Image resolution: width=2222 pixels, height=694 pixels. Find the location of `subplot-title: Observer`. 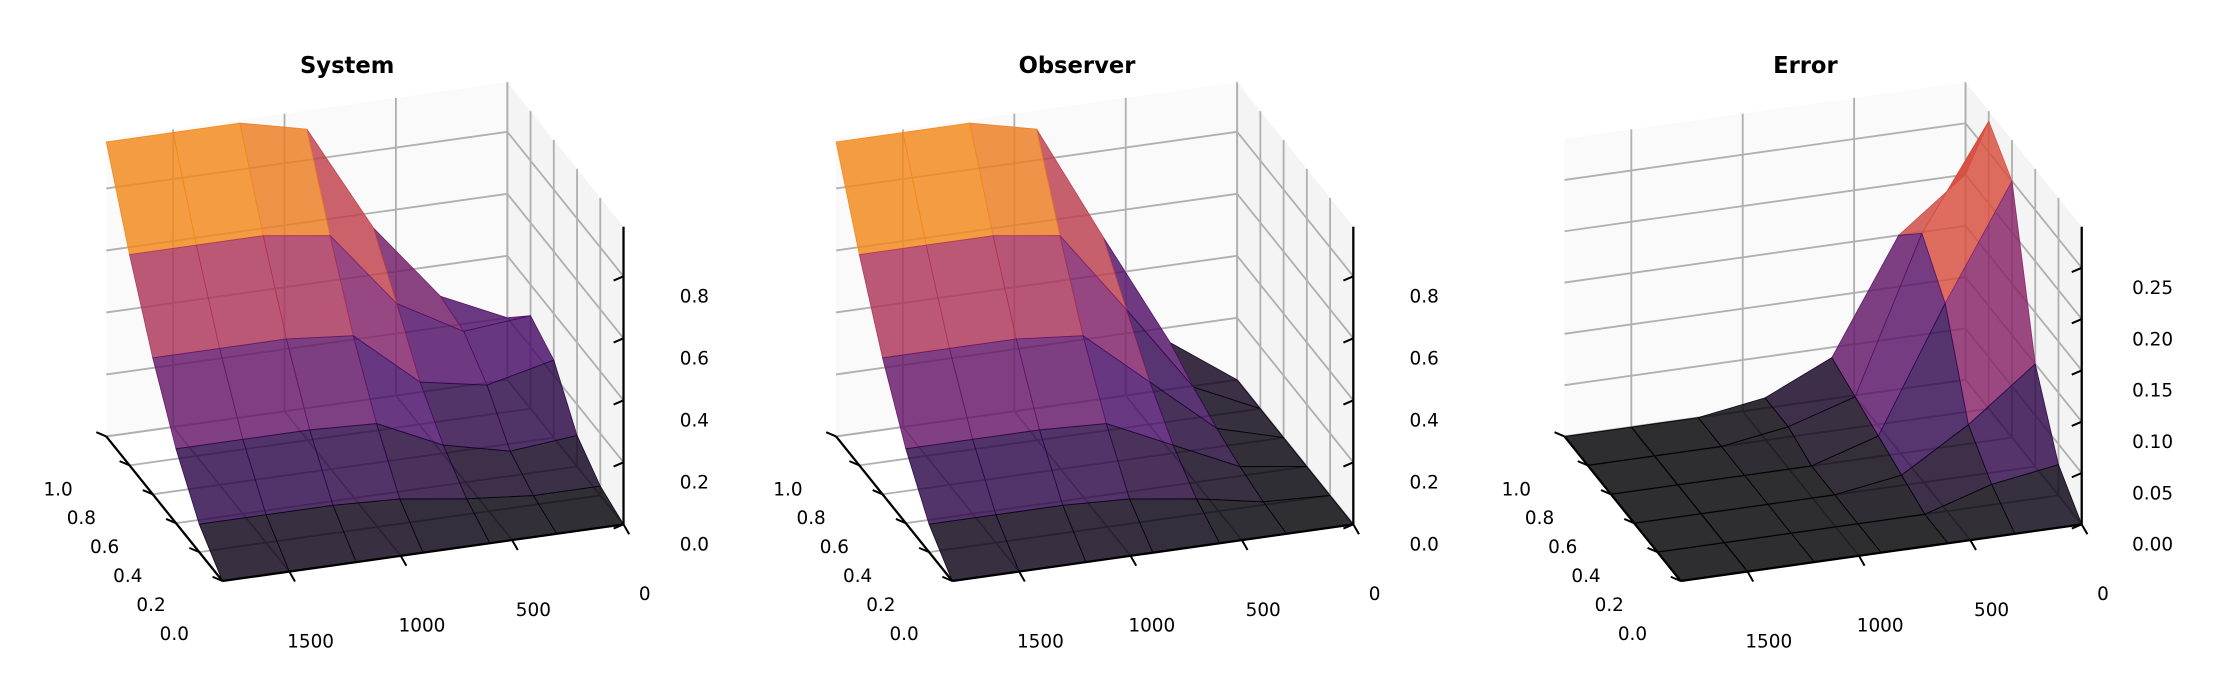

subplot-title: Observer is located at coordinates (1078, 66).